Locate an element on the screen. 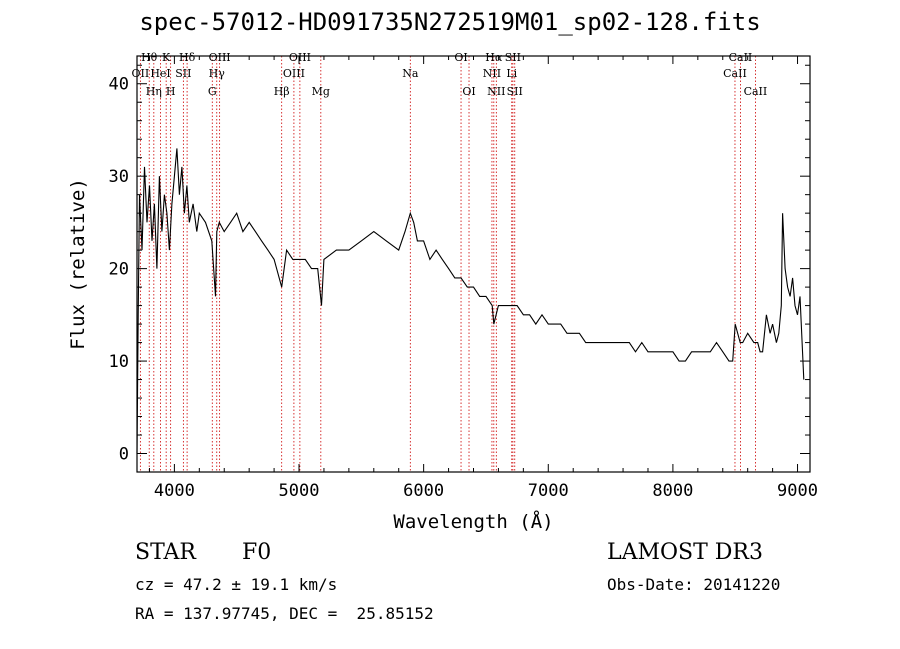  line-label: OII is located at coordinates (141, 73).